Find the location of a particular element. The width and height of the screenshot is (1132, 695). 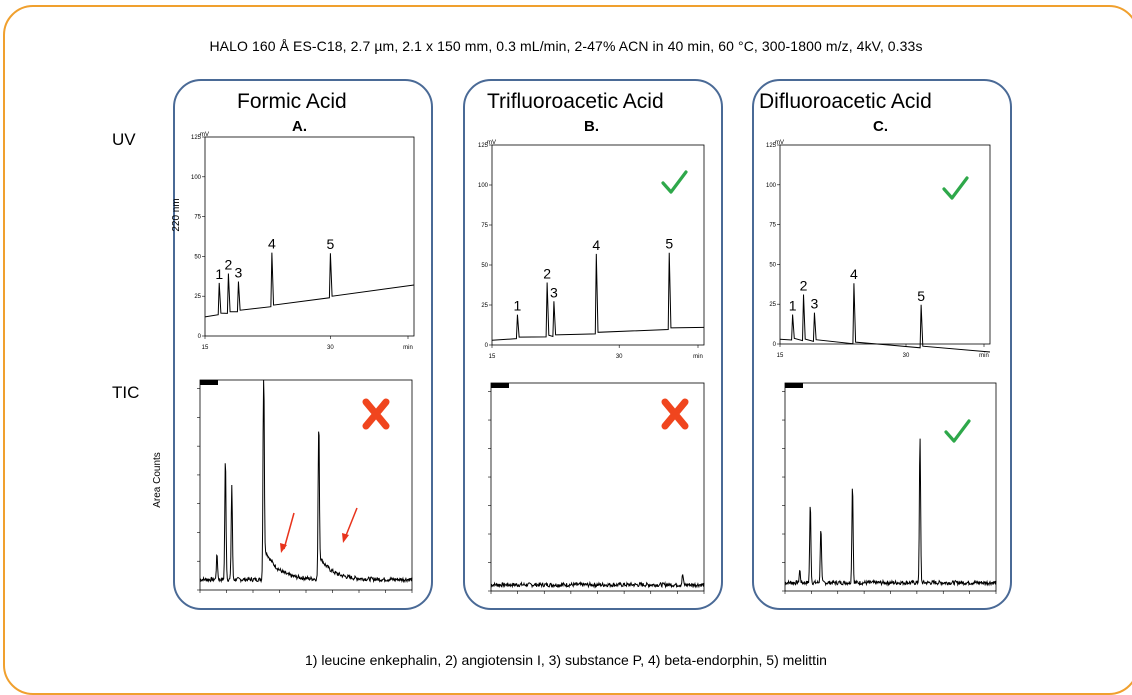

panel-letter-a: A. is located at coordinates (299, 126).